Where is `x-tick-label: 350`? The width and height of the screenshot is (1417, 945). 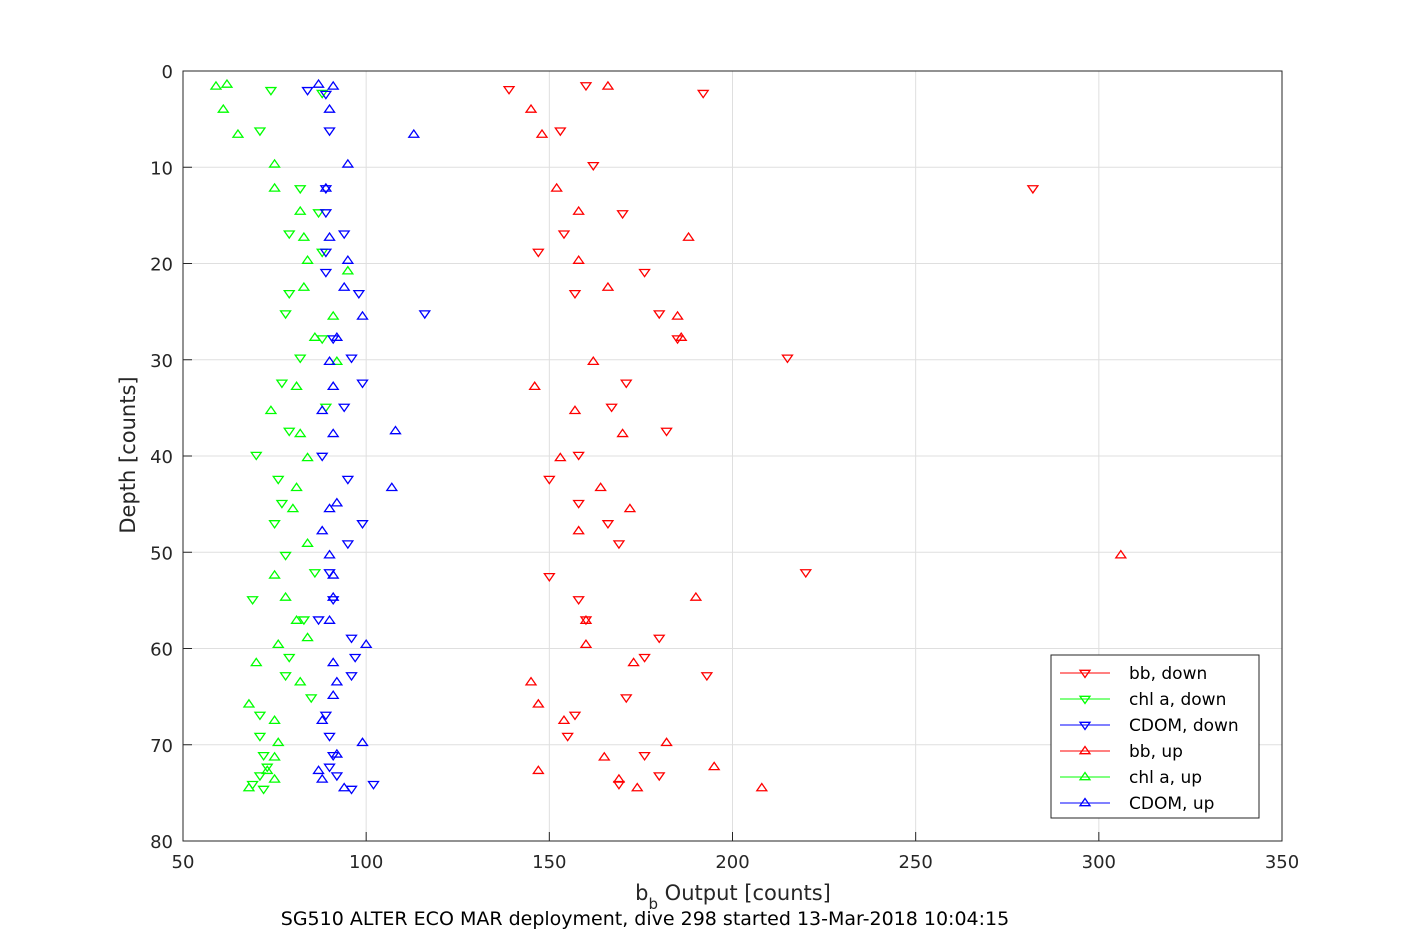 x-tick-label: 350 is located at coordinates (1282, 862).